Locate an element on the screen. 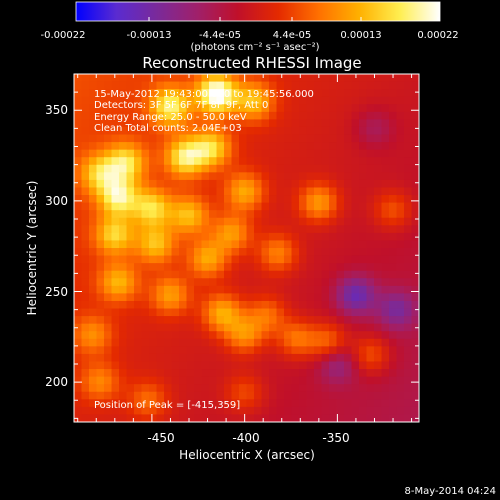  colorbar-tick-label: 0.00013 is located at coordinates (360, 35).